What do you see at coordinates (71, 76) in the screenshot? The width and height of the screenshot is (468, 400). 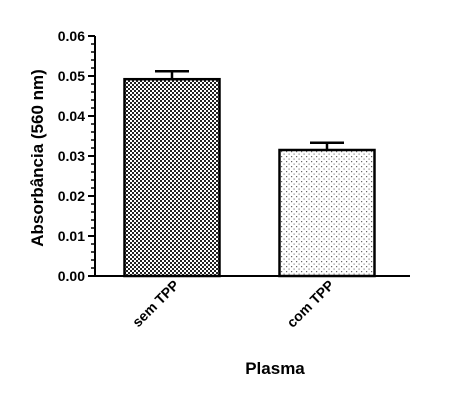 I see `y-tick-label: 0.05` at bounding box center [71, 76].